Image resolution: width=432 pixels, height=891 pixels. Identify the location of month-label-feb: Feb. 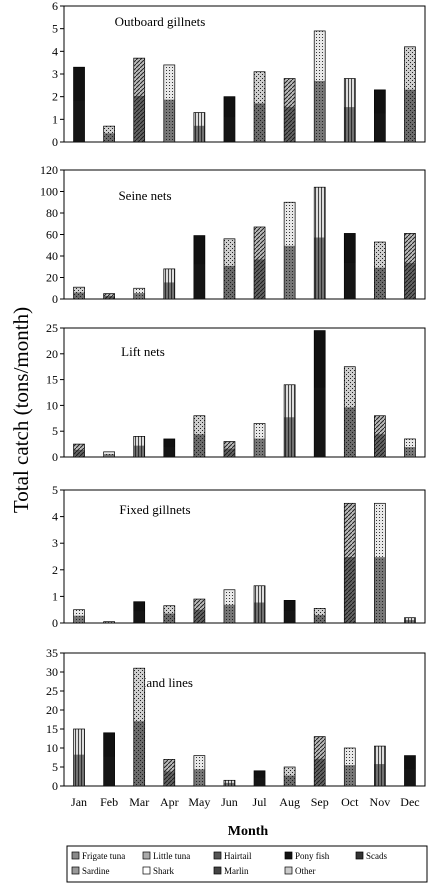
(109, 802).